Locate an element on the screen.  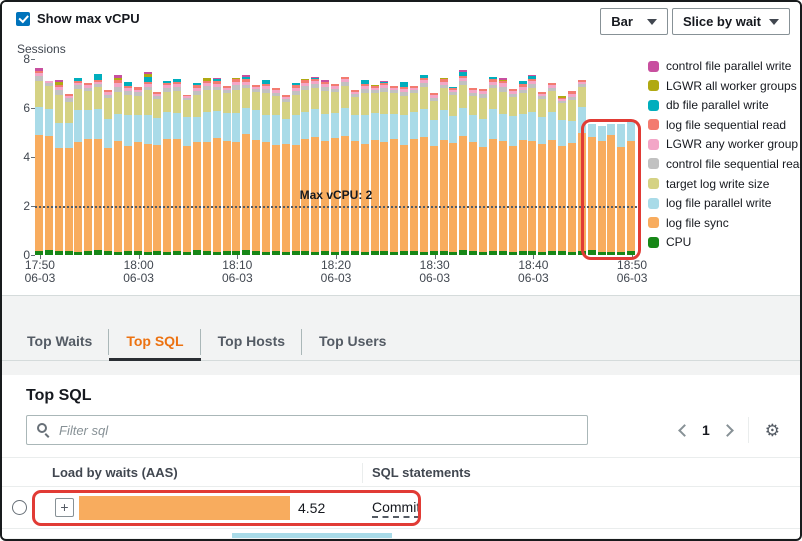
sql-filter-field is located at coordinates (307, 430).